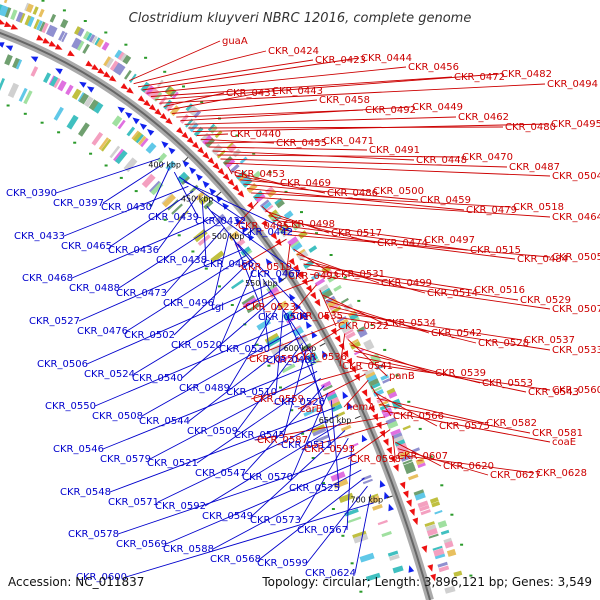 The image size is (600, 600). Describe the element at coordinates (39, 236) in the screenshot. I see `reverse-gene-label: CKR_0433` at that location.